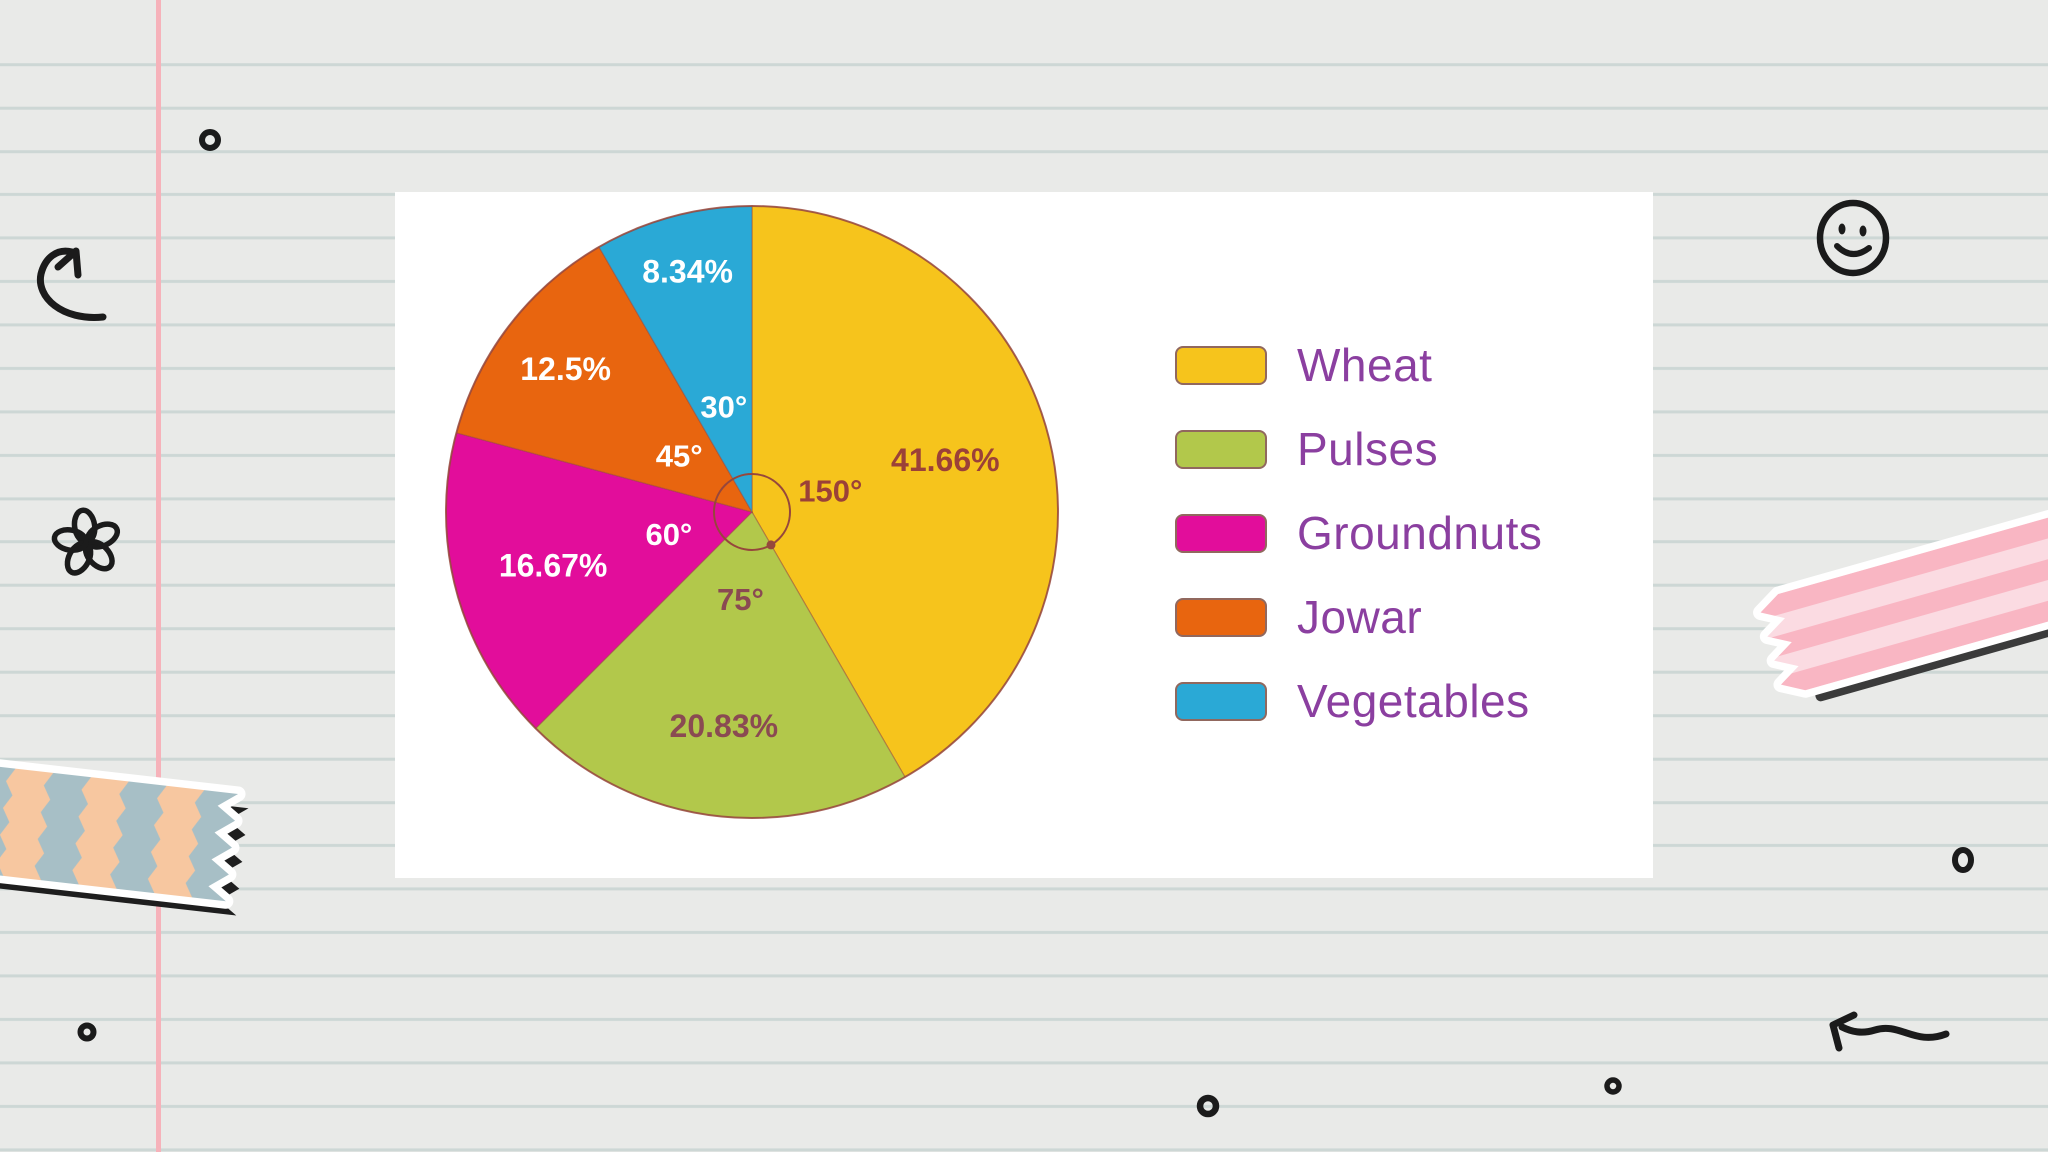  I want to click on wavy-arrow-icon, so click(1889, 1031).